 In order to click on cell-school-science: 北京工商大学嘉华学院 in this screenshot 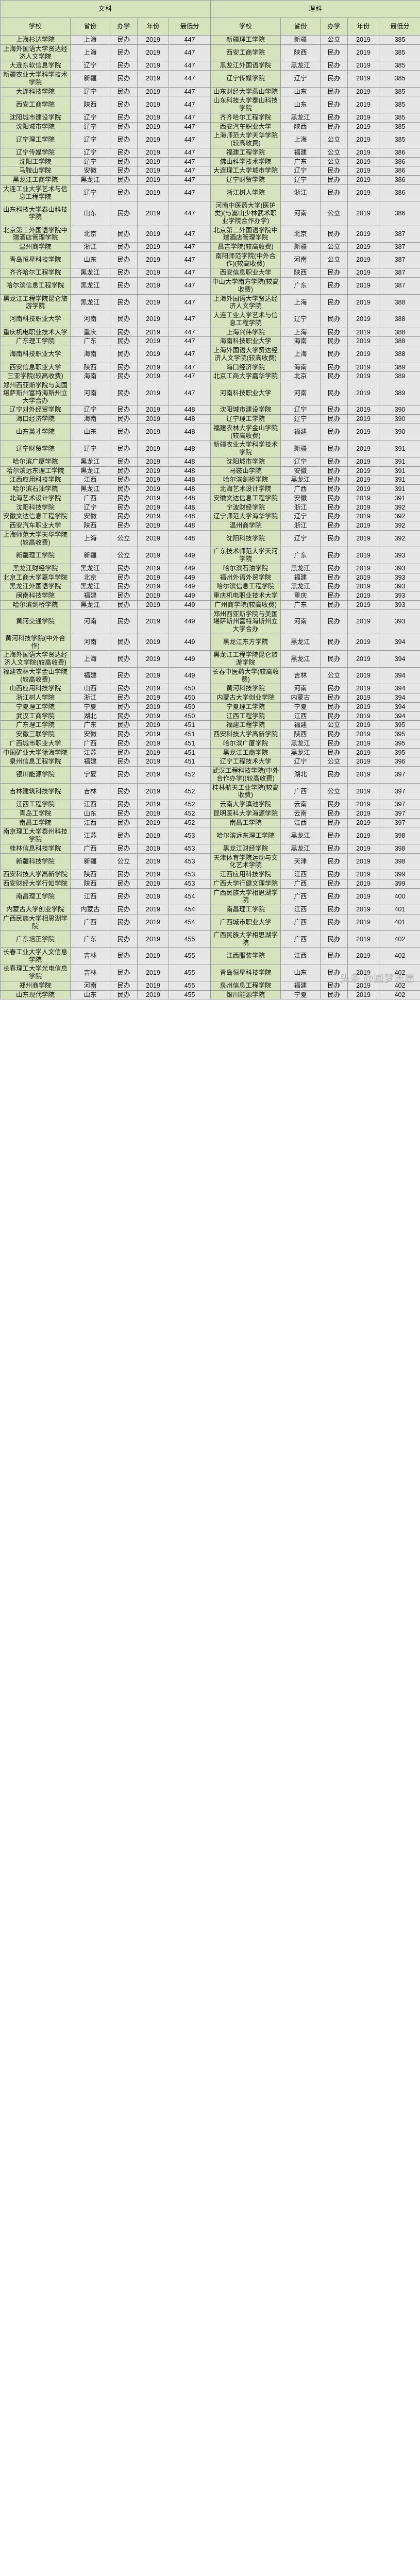, I will do `click(245, 376)`.